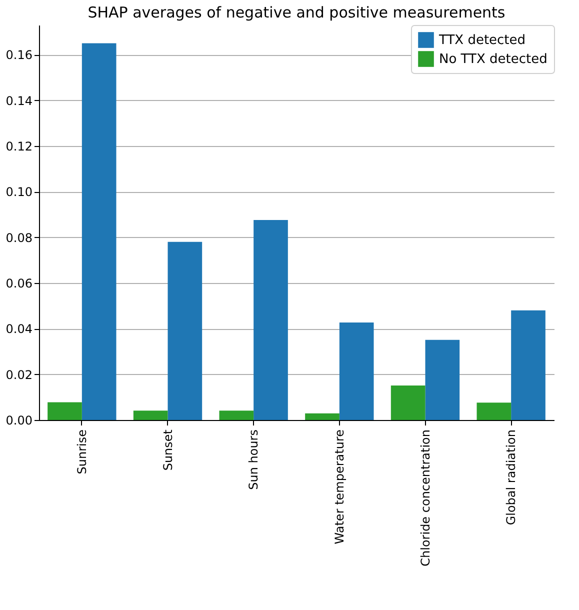 This screenshot has width=579, height=610. I want to click on y-tick-label: 0.16, so click(19, 55).